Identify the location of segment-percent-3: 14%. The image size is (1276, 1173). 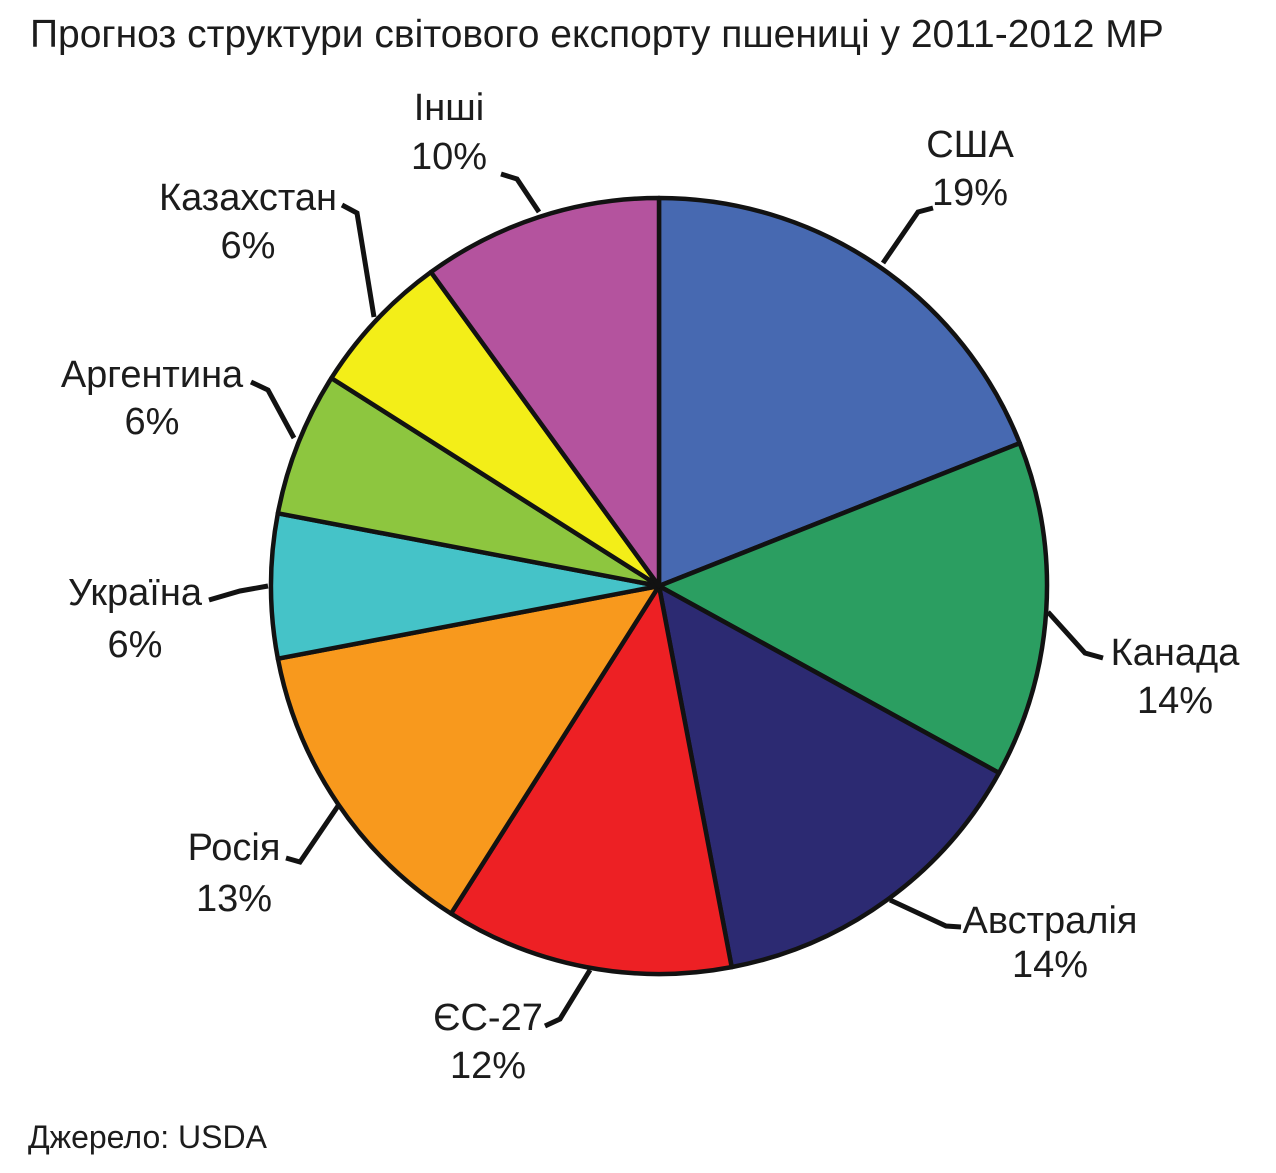
(1050, 965).